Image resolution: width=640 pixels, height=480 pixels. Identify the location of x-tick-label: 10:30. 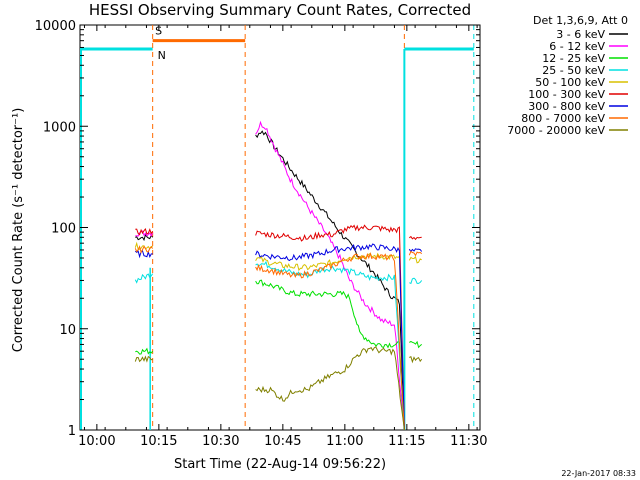
(220, 441).